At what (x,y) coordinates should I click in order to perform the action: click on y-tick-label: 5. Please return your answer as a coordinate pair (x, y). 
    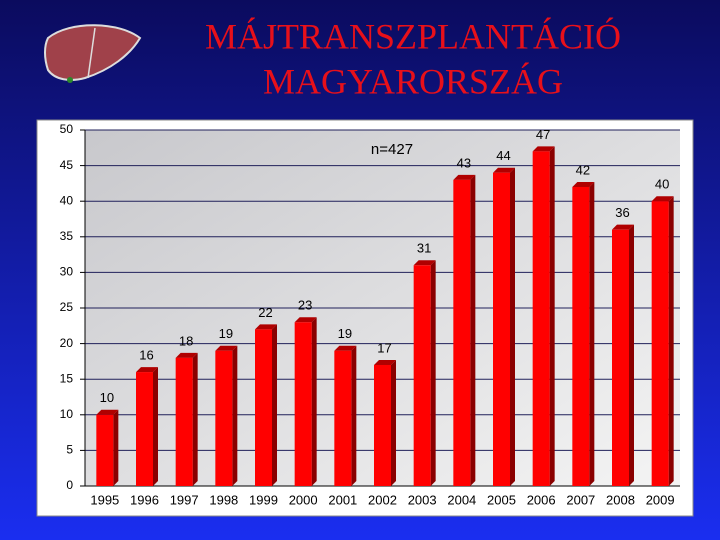
    Looking at the image, I should click on (69, 450).